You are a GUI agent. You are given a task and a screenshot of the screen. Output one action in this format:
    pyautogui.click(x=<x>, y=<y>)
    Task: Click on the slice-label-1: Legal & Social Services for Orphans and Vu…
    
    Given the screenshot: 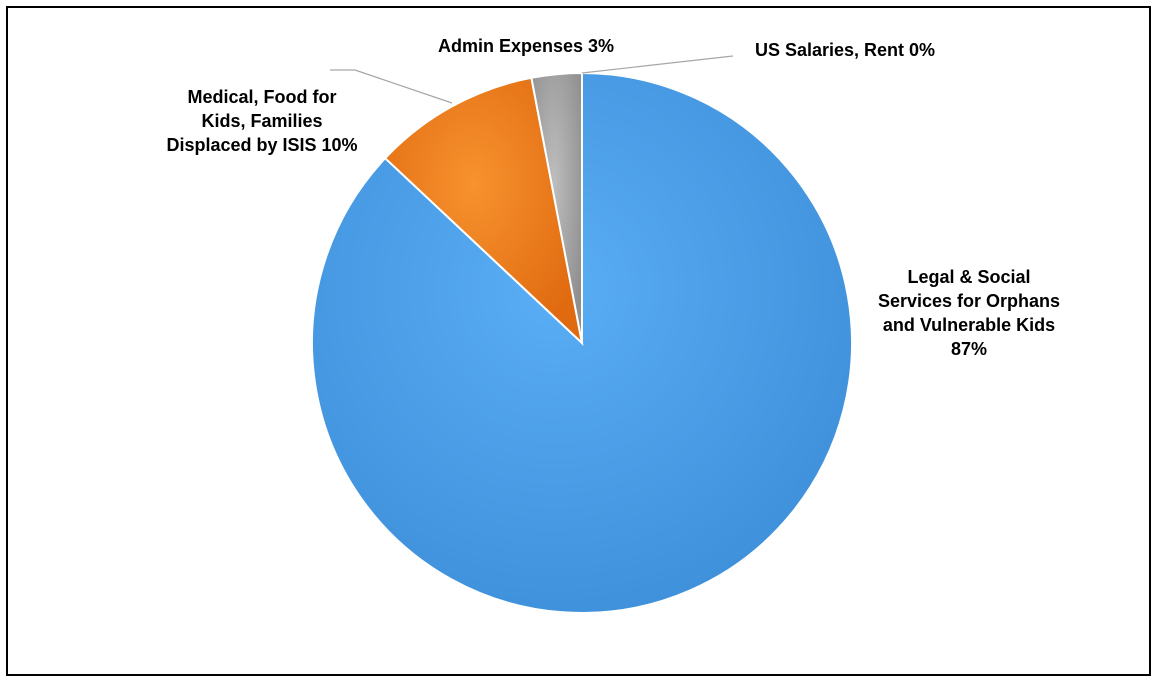 What is the action you would take?
    pyautogui.click(x=969, y=313)
    